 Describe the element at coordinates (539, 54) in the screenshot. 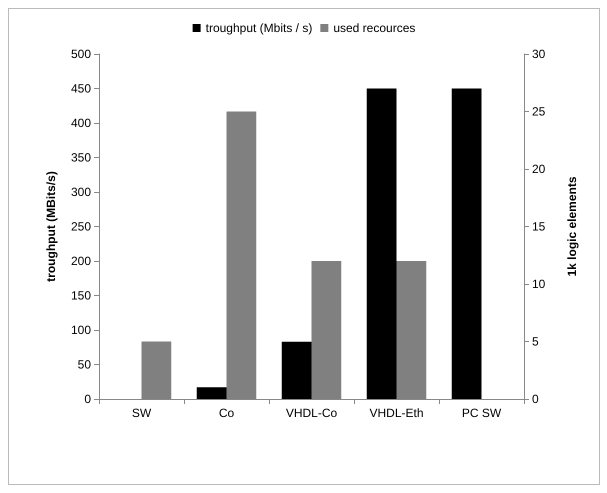

I see `y2-tick-label: 30` at that location.